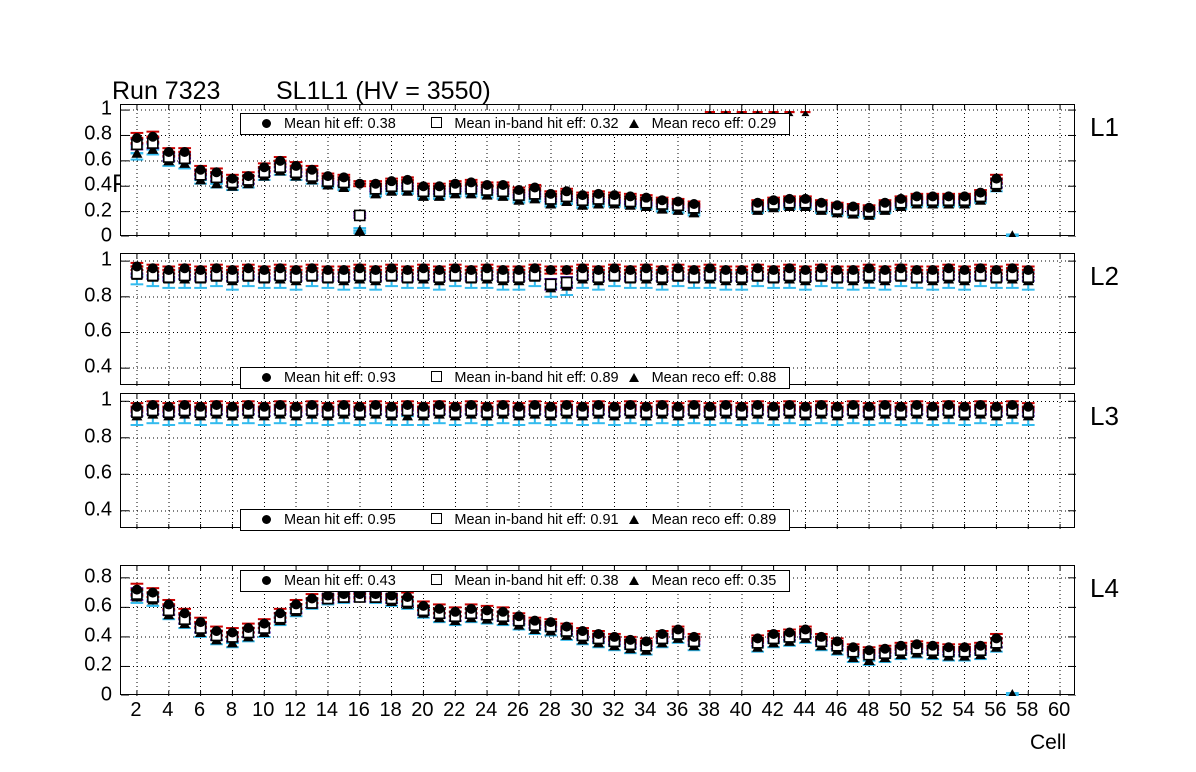 The height and width of the screenshot is (772, 1196). What do you see at coordinates (598, 171) in the screenshot?
I see `plot-canvas-l1` at bounding box center [598, 171].